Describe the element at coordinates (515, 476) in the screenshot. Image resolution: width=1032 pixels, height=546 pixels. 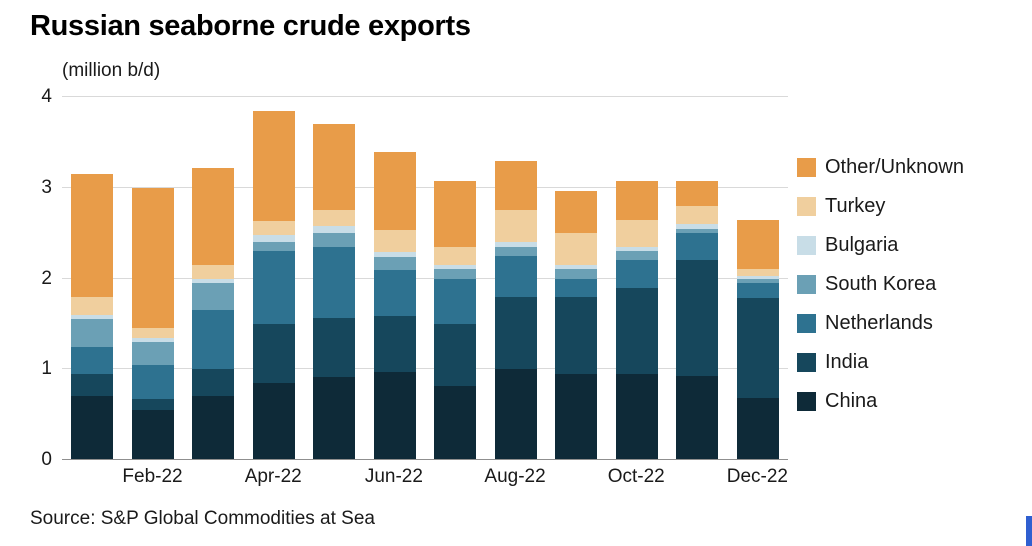
I see `x-tick-label: Aug-22` at that location.